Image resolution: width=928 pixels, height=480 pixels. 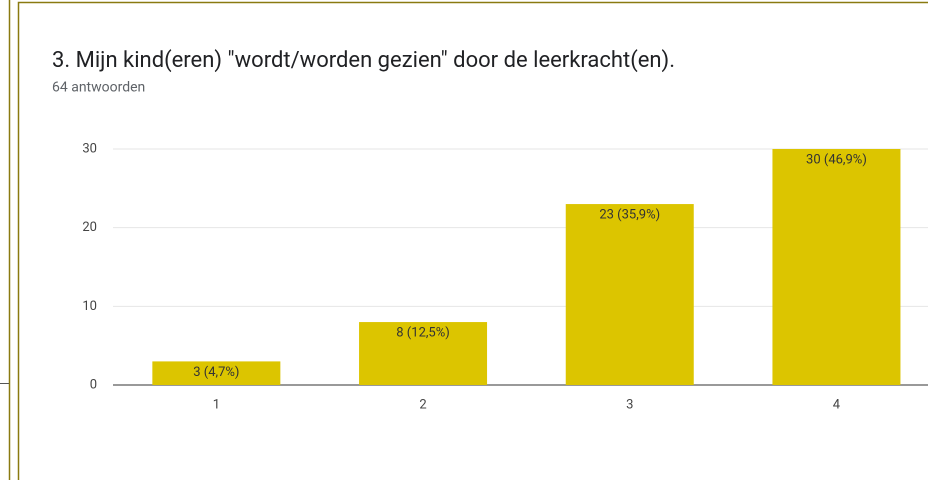 I want to click on bar-value-label: 30 (46,9%), so click(x=836, y=159).